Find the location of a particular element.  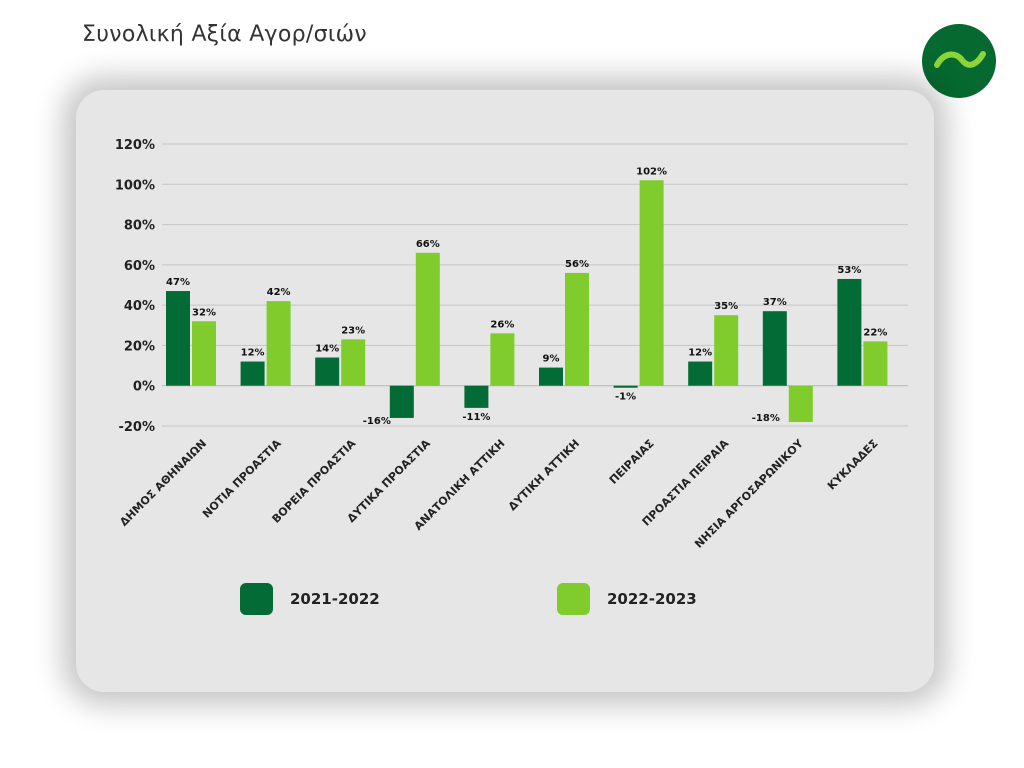

wave-logo-icon is located at coordinates (959, 61).